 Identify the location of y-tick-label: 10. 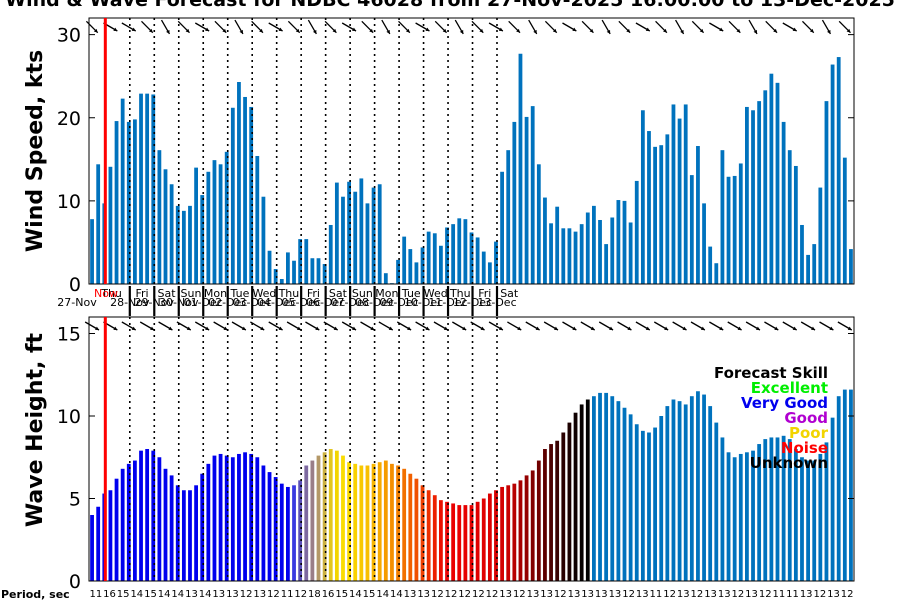
(69, 417).